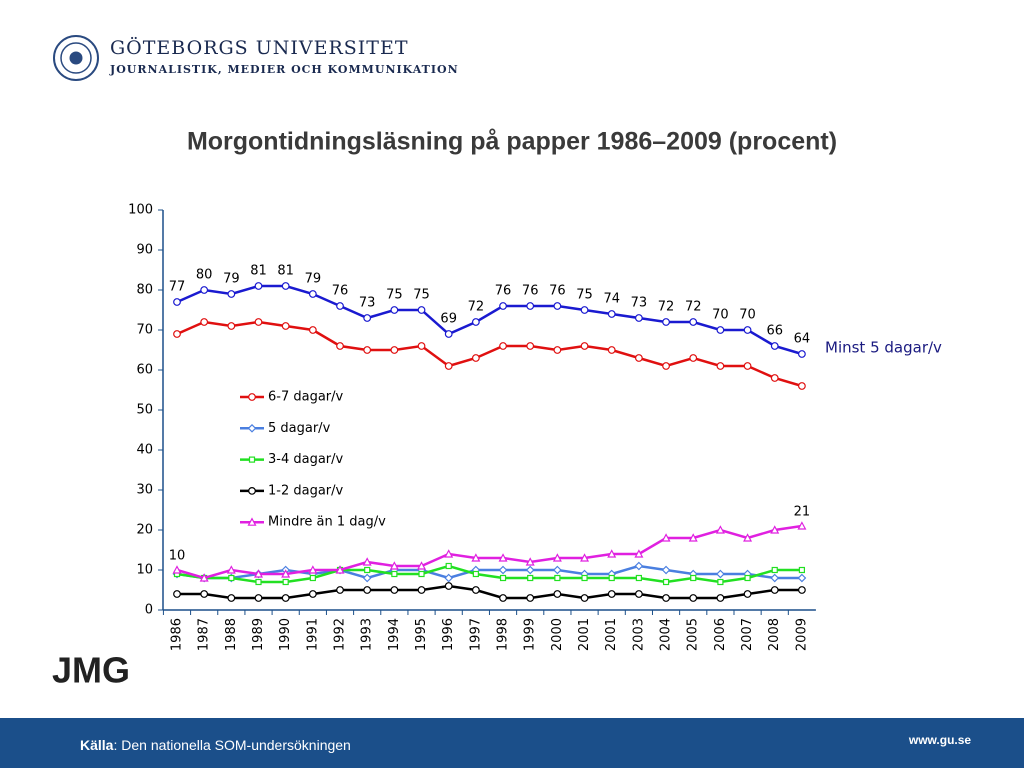 This screenshot has height=768, width=1024. Describe the element at coordinates (802, 512) in the screenshot. I see `data-label: 21` at that location.